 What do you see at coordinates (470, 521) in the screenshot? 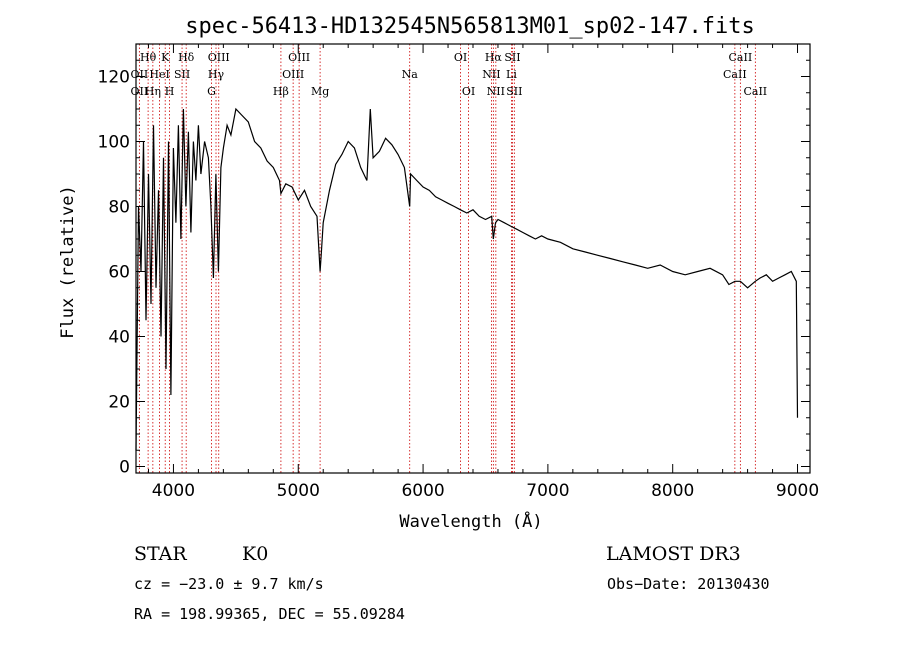
I see `x-axis-label: Wavelength (Å)` at bounding box center [470, 521].